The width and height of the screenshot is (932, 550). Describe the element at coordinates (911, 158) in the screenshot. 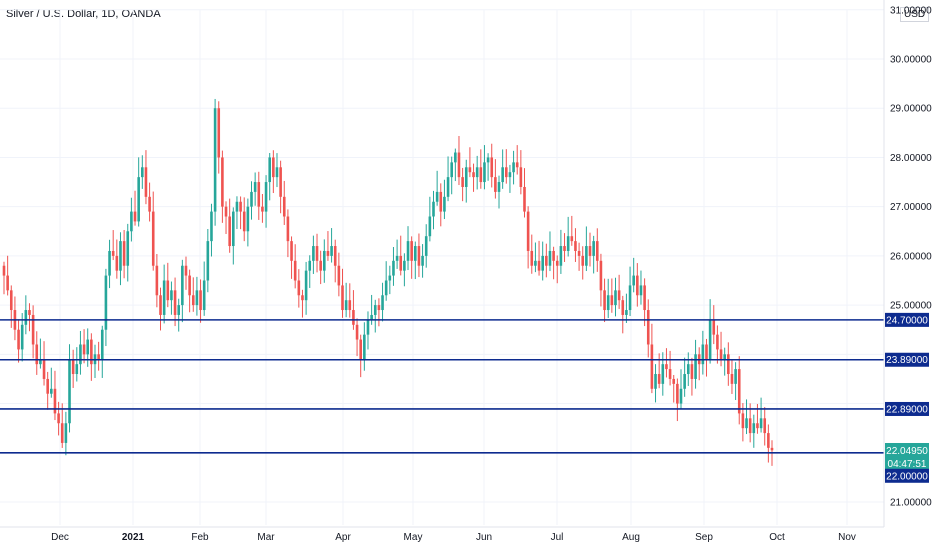

I see `y-tick-label: 28.00000` at that location.